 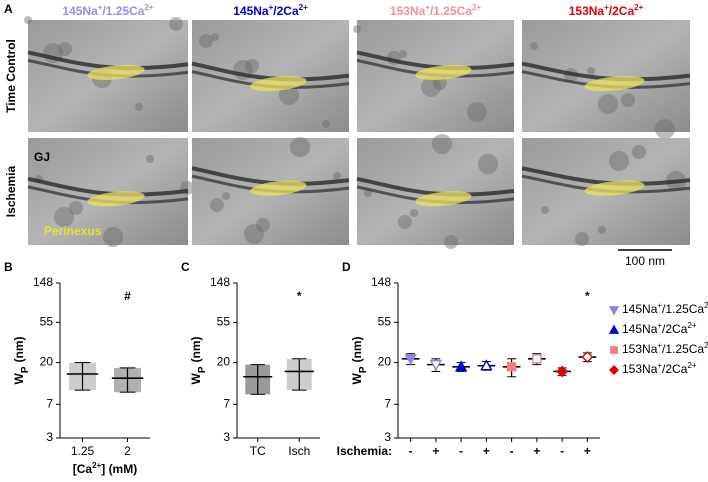 I want to click on text-part: [Ca, so click(x=83, y=469).